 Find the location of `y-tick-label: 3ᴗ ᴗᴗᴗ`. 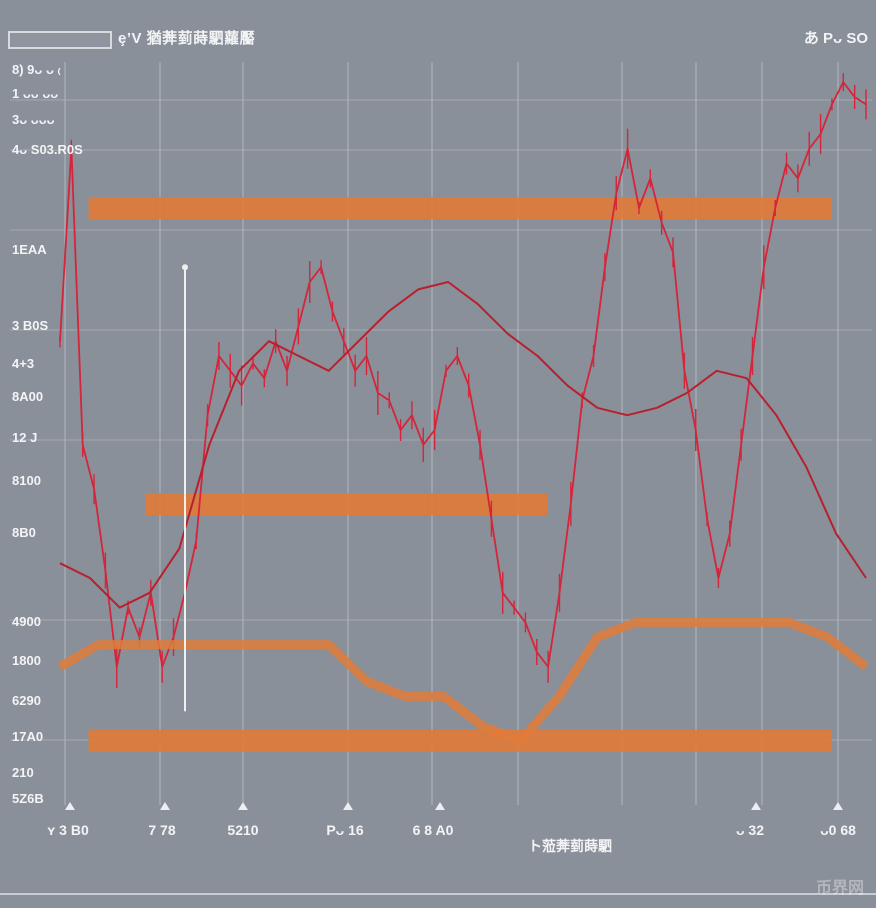

y-tick-label: 3ᴗ ᴗᴗᴗ is located at coordinates (33, 119).